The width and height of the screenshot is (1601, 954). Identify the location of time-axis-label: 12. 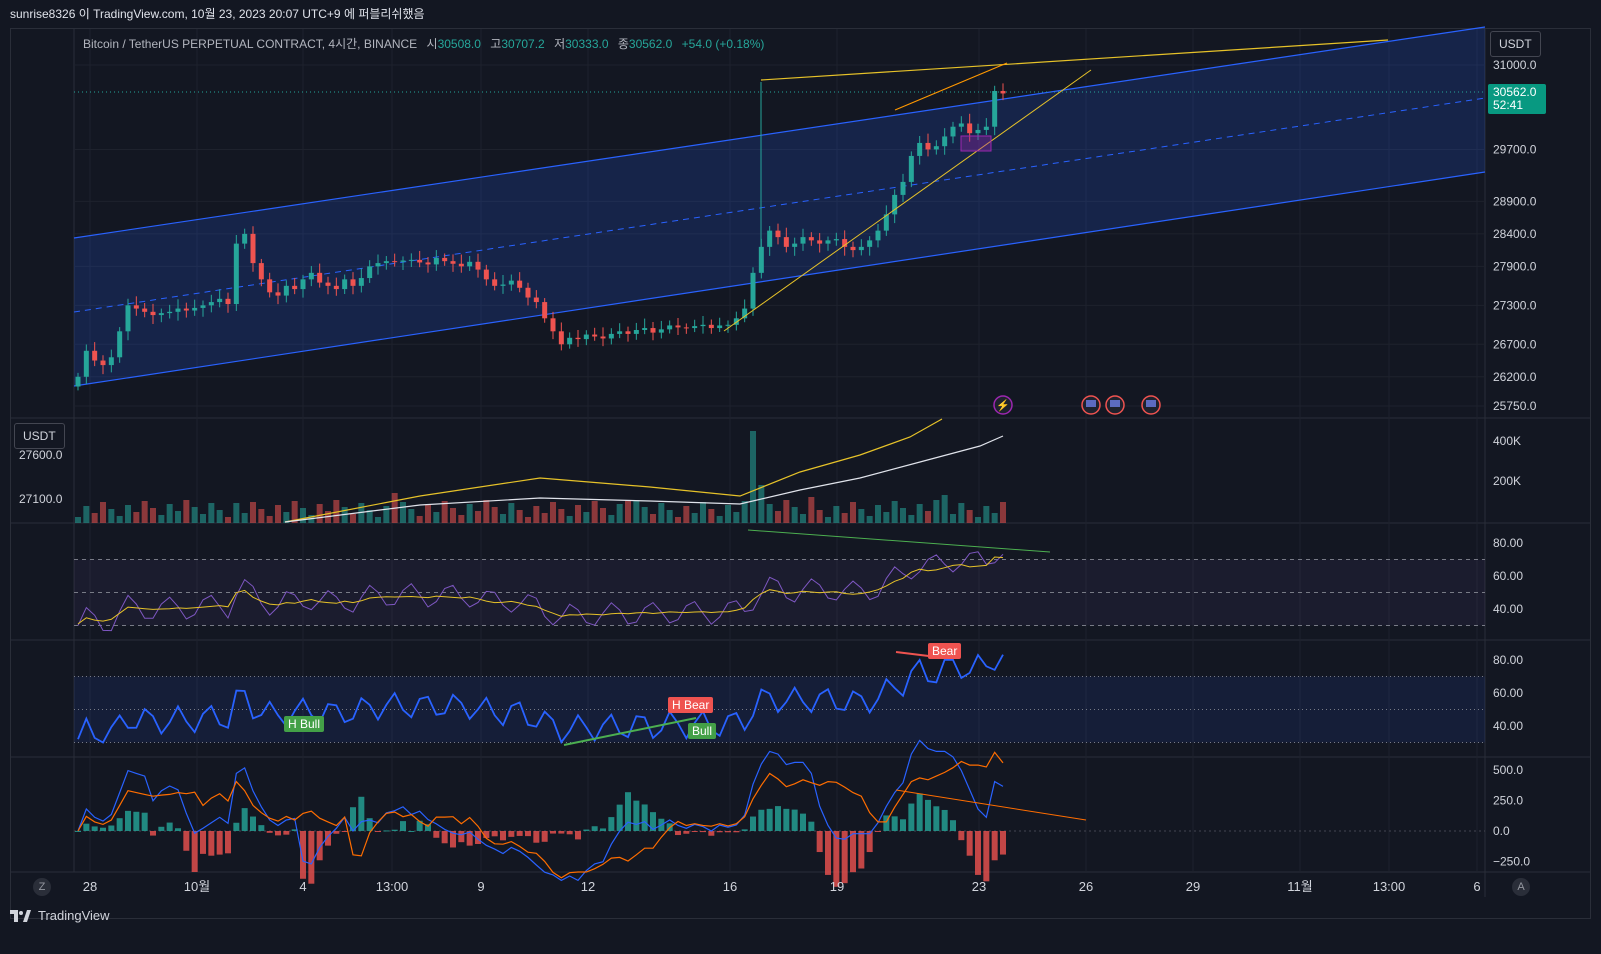
(588, 886).